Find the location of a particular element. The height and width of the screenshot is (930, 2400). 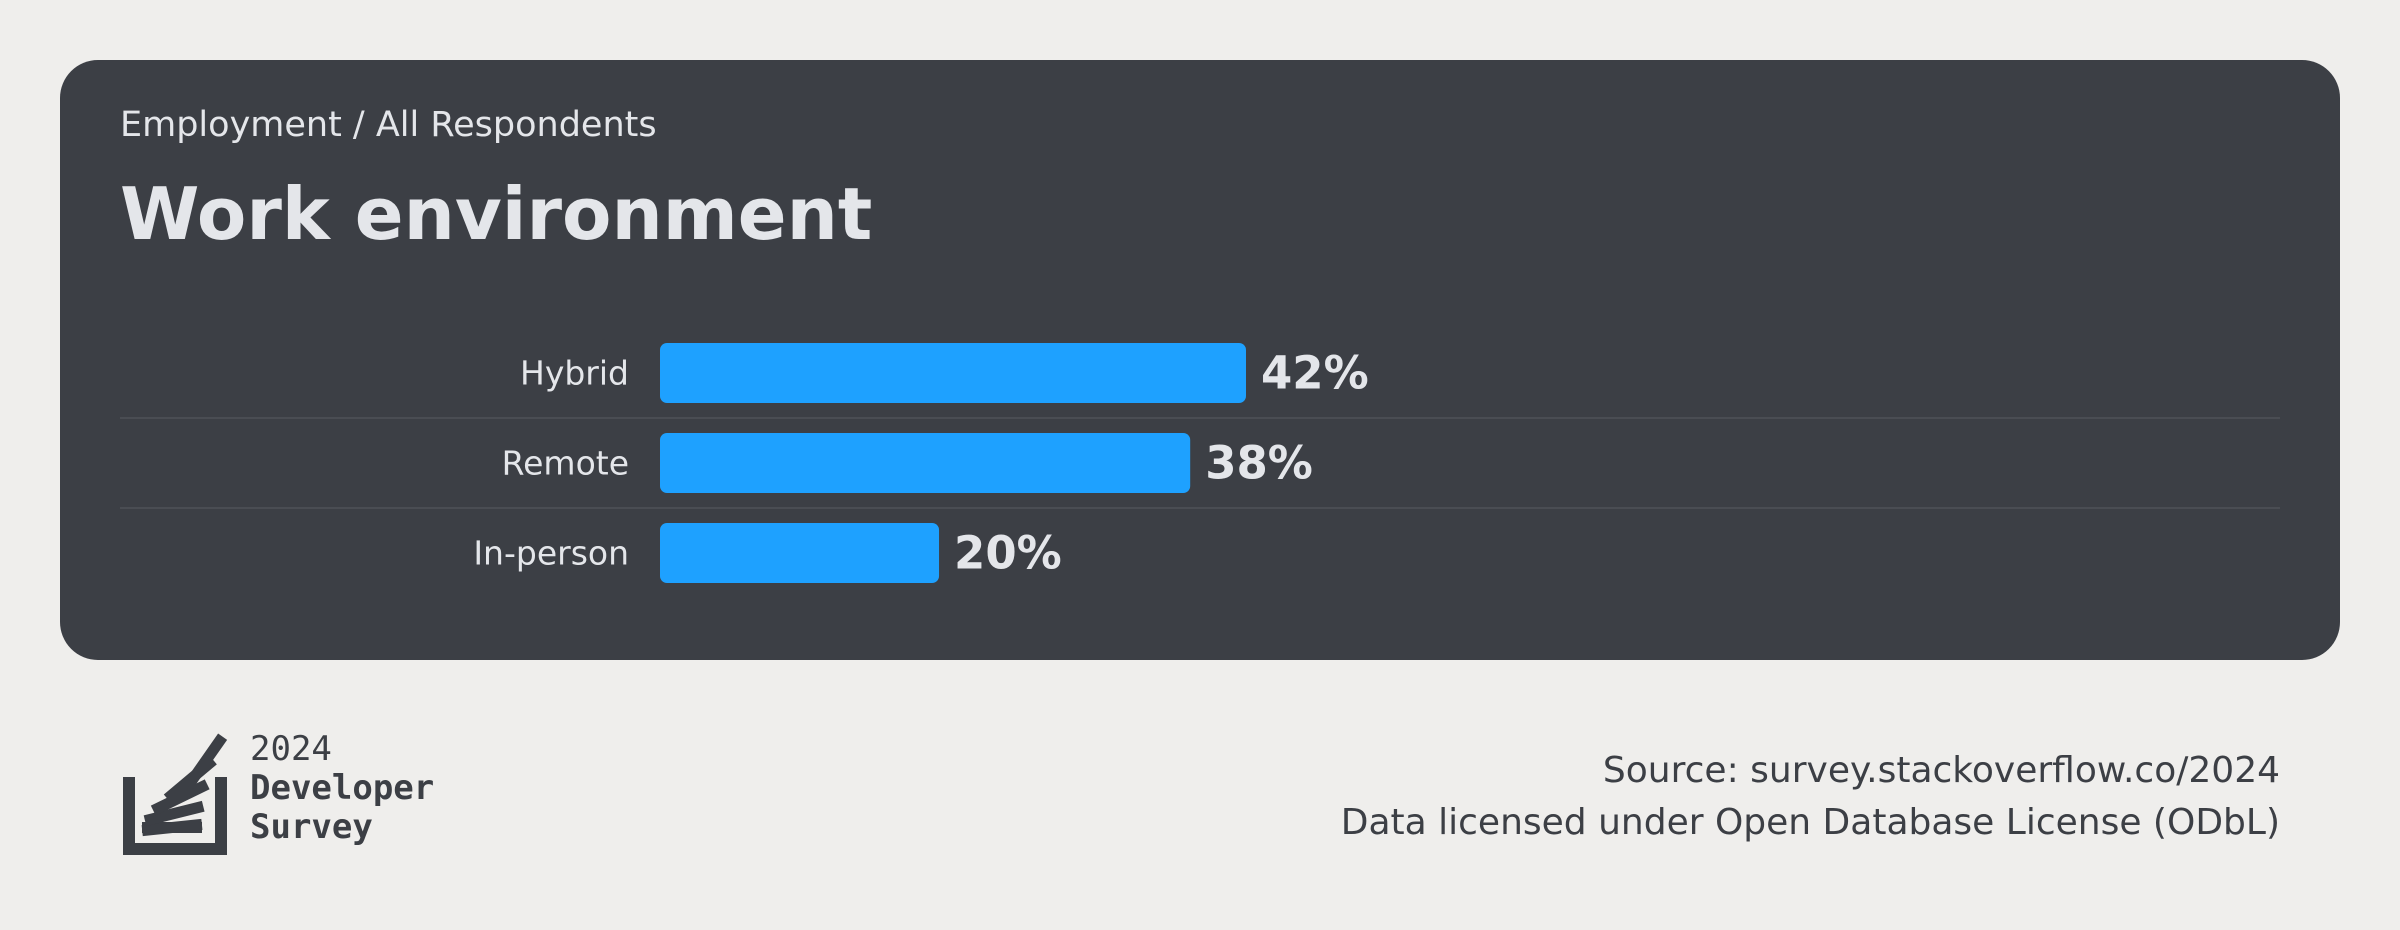

source-text: Source: survey.stackoverflow.co/2024 is located at coordinates (1941, 770).